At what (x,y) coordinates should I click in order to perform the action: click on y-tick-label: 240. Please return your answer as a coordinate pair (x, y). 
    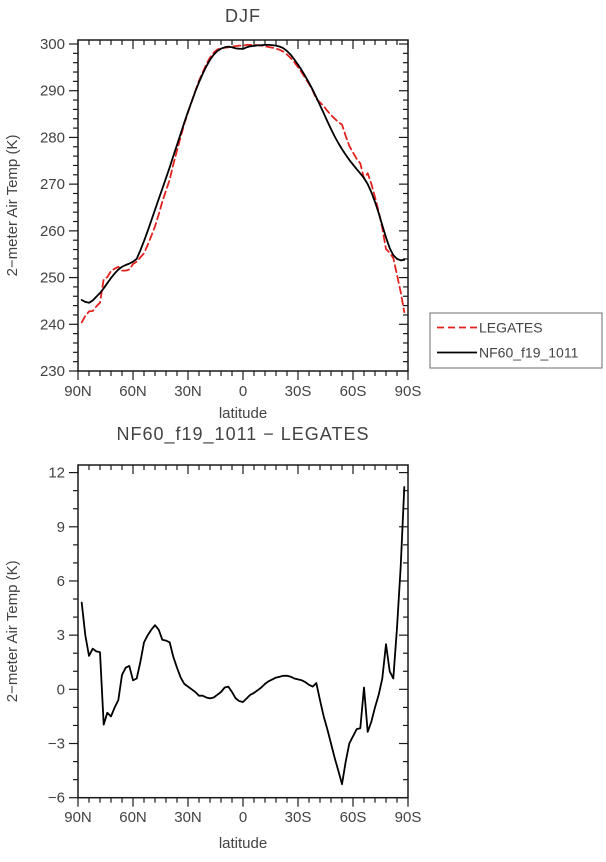
    Looking at the image, I should click on (52, 324).